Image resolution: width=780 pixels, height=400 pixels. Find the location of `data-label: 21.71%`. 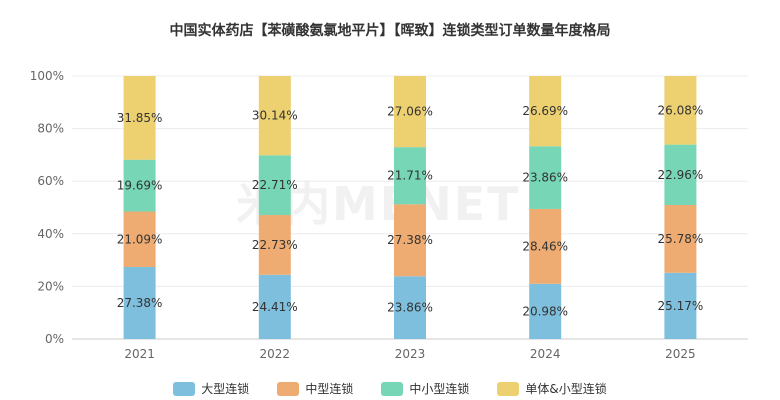

data-label: 21.71% is located at coordinates (410, 176).